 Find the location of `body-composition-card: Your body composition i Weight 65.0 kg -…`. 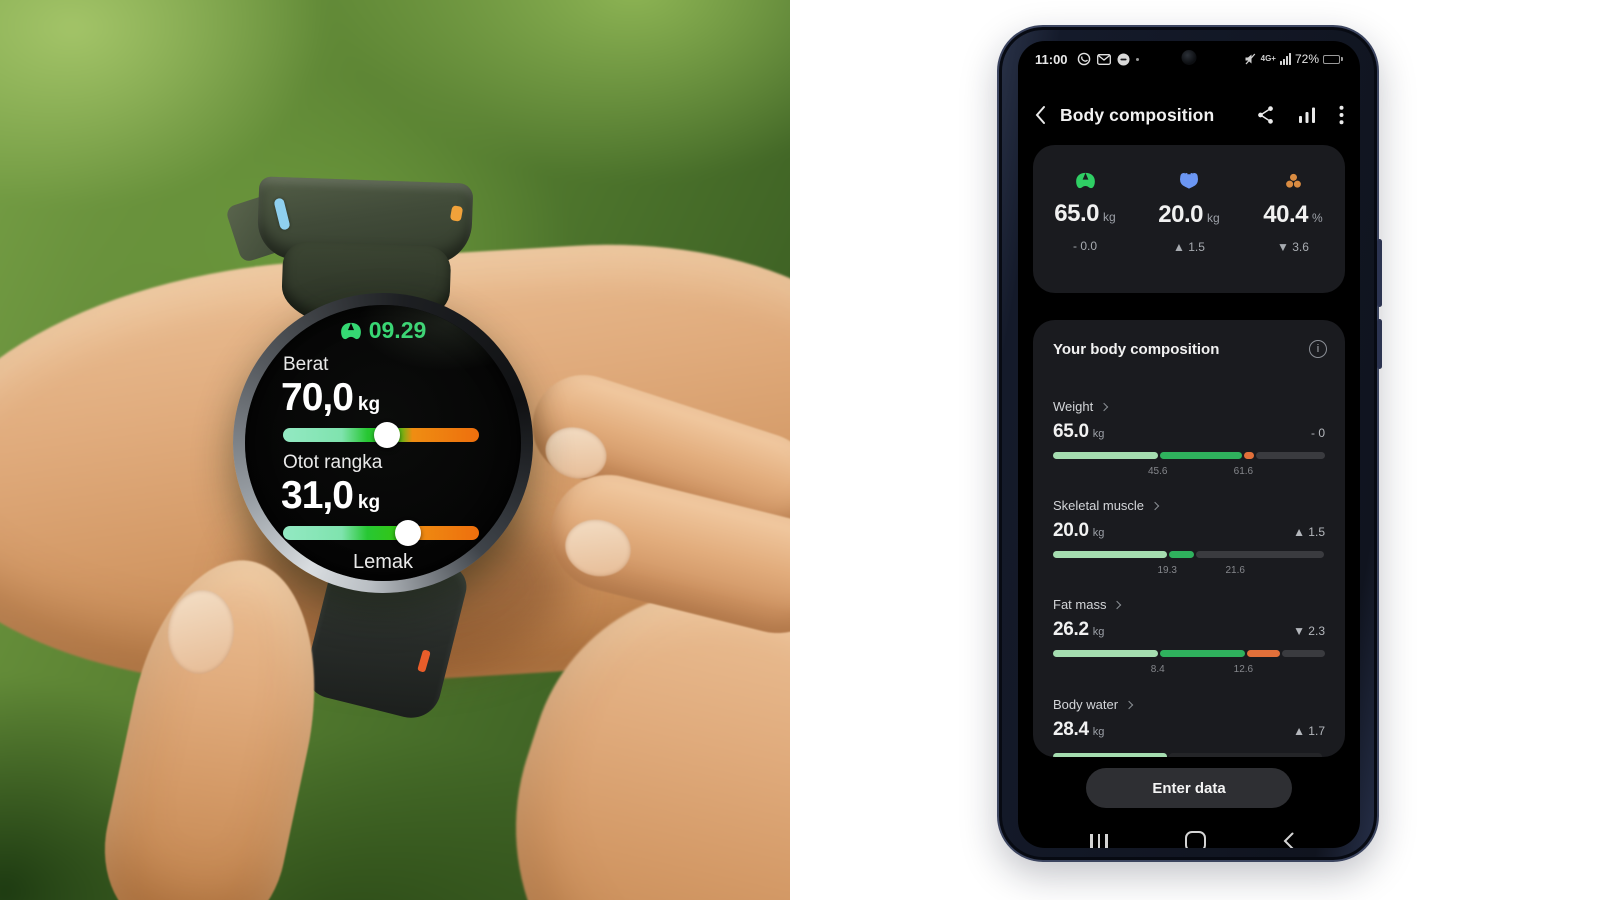

body-composition-card: Your body composition i Weight 65.0 kg -… is located at coordinates (1189, 538).